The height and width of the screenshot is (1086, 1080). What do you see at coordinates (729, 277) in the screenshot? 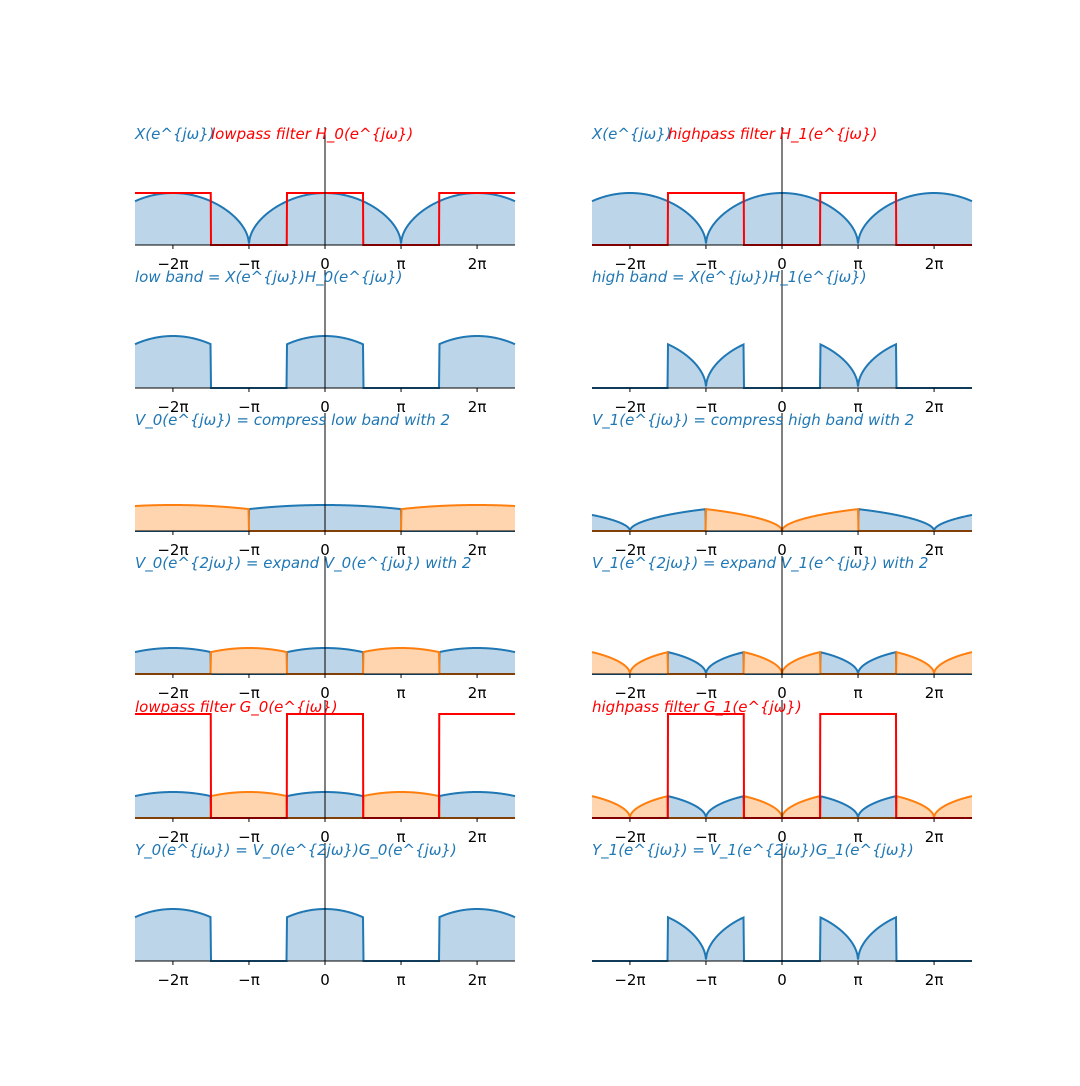
I see `subplot-title: high band = X(e^{jω})H_1(e^{jω})` at bounding box center [729, 277].